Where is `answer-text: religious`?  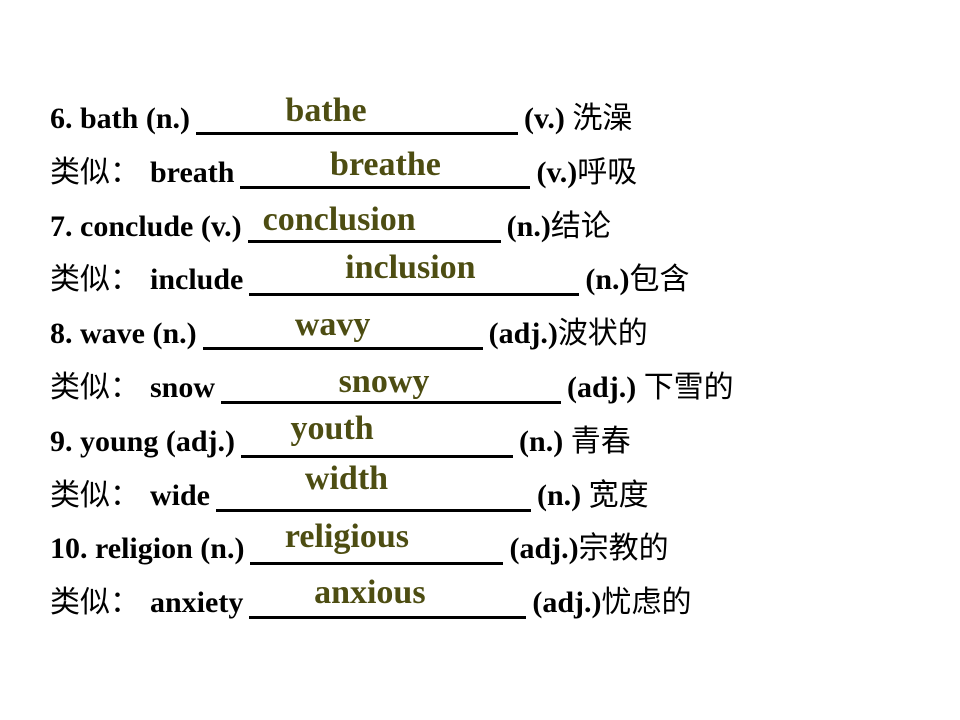 answer-text: religious is located at coordinates (346, 537).